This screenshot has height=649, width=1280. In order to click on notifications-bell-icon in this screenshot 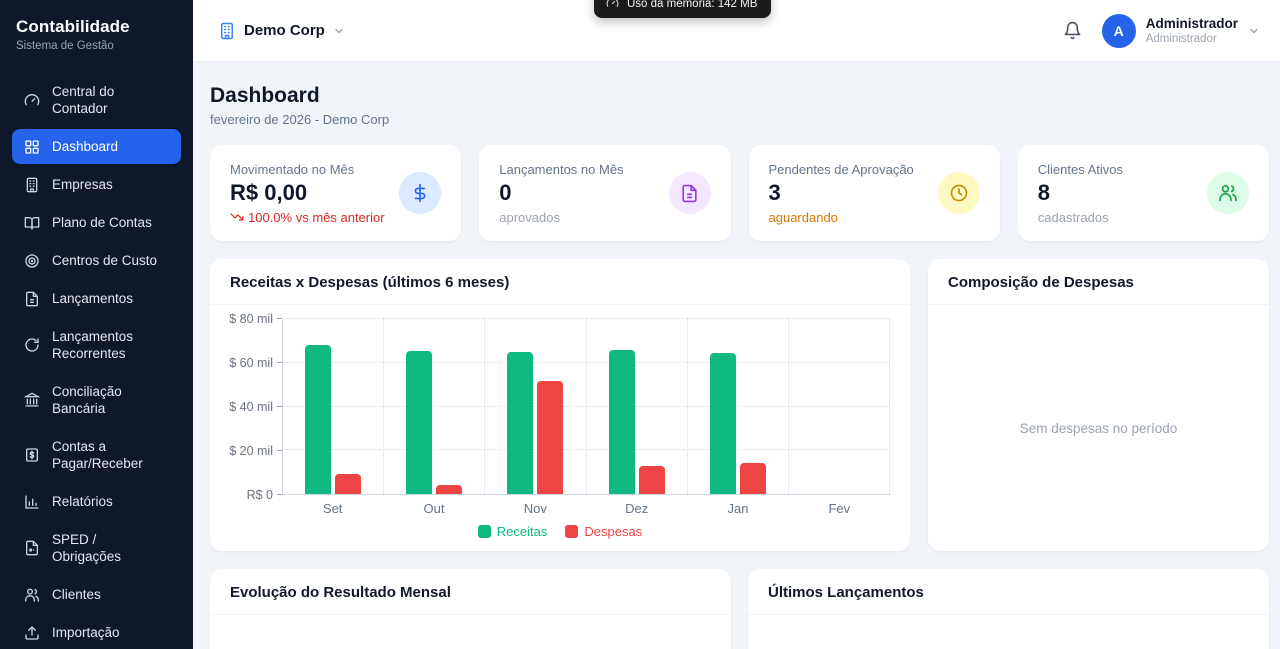, I will do `click(1072, 30)`.